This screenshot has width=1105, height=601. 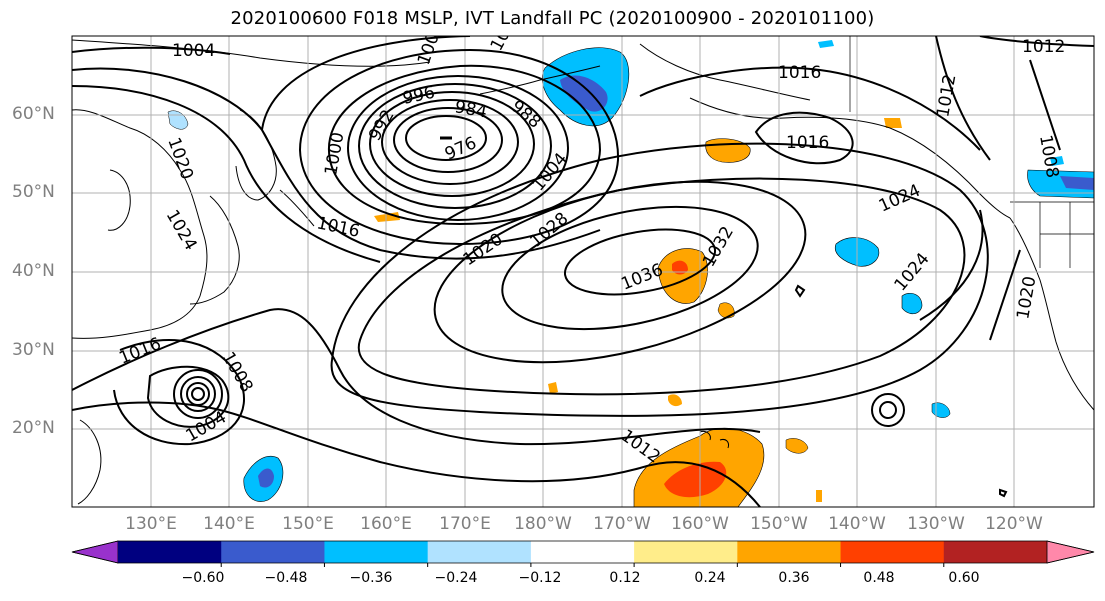 I want to click on colorbar-tick-6: 0.12, so click(x=625, y=578).